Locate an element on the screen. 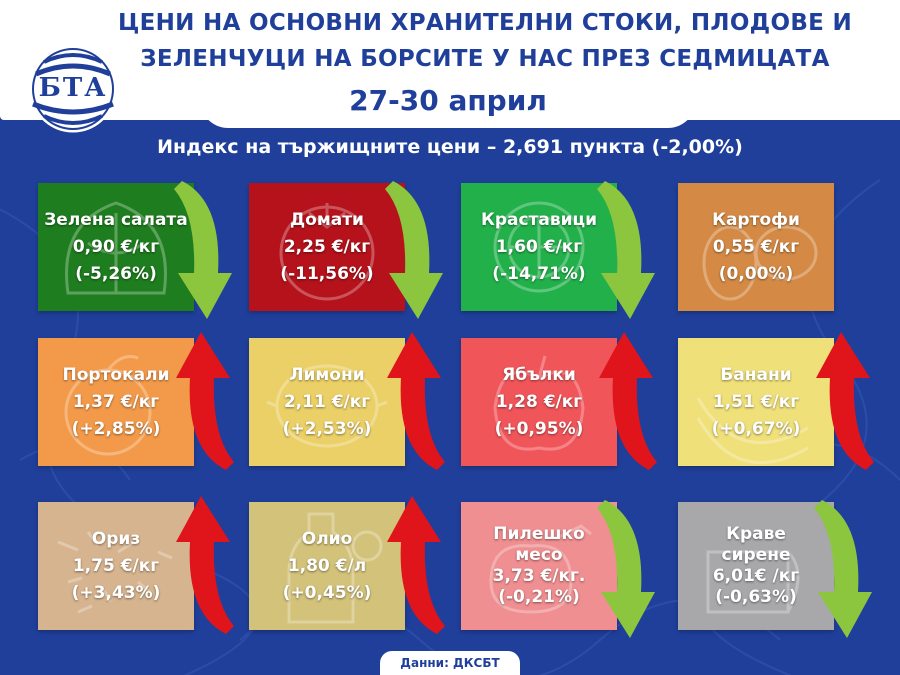 The height and width of the screenshot is (675, 900). product-price: 1,60 €/кг is located at coordinates (539, 246).